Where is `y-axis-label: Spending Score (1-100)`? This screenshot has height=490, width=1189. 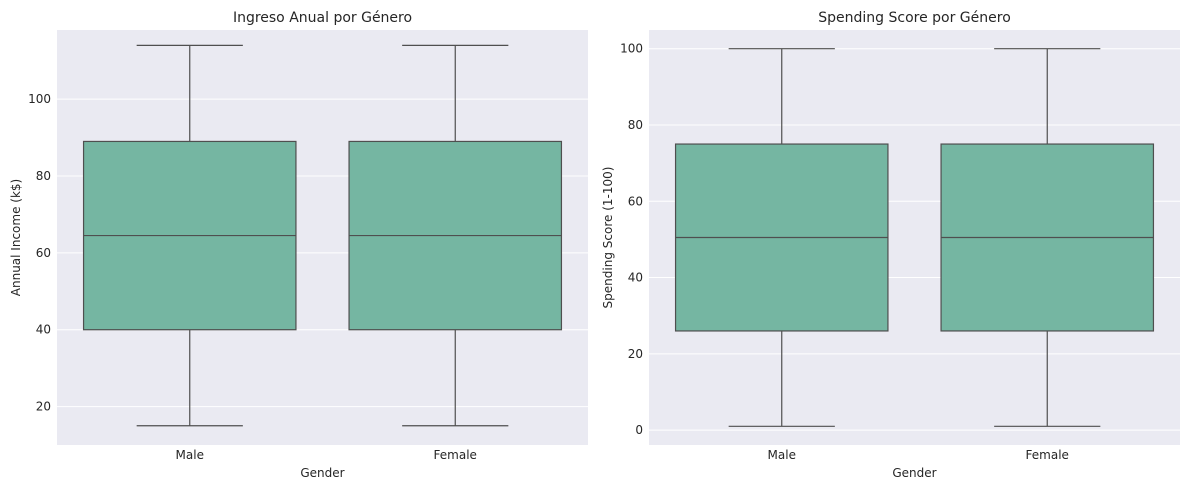 y-axis-label: Spending Score (1-100) is located at coordinates (608, 238).